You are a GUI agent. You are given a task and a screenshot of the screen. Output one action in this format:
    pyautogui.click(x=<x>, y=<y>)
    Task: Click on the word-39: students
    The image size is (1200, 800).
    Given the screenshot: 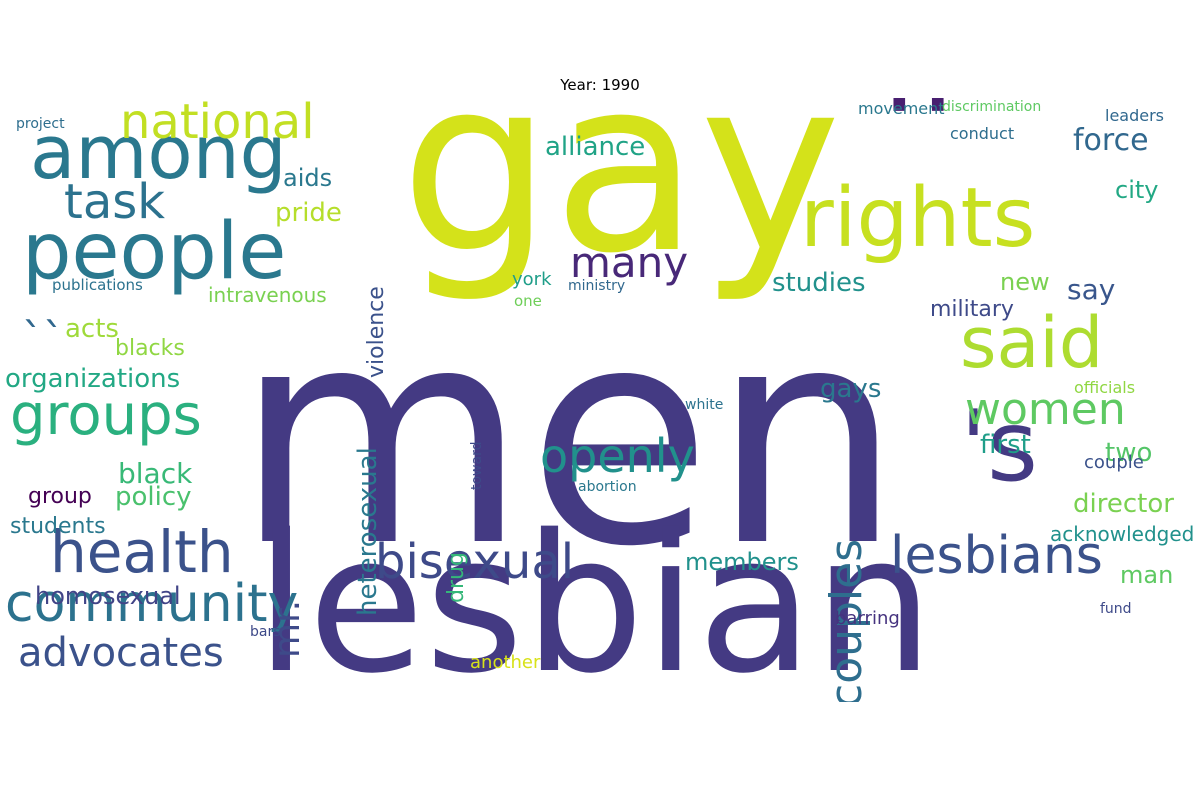 What is the action you would take?
    pyautogui.click(x=58, y=526)
    